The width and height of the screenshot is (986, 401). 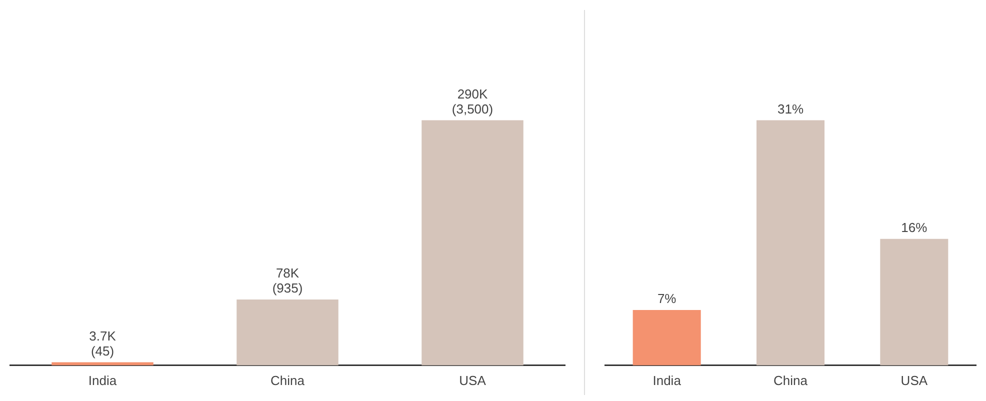 What do you see at coordinates (914, 227) in the screenshot?
I see `data-label: 16%` at bounding box center [914, 227].